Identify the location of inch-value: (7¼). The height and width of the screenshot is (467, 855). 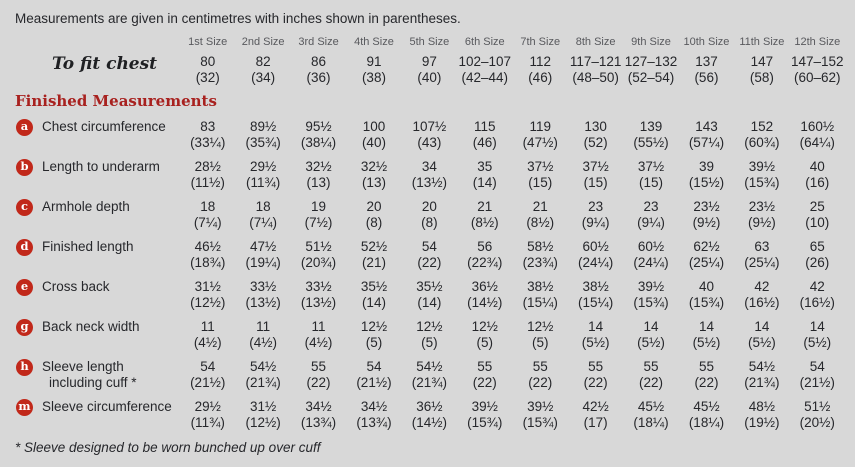
(207, 222).